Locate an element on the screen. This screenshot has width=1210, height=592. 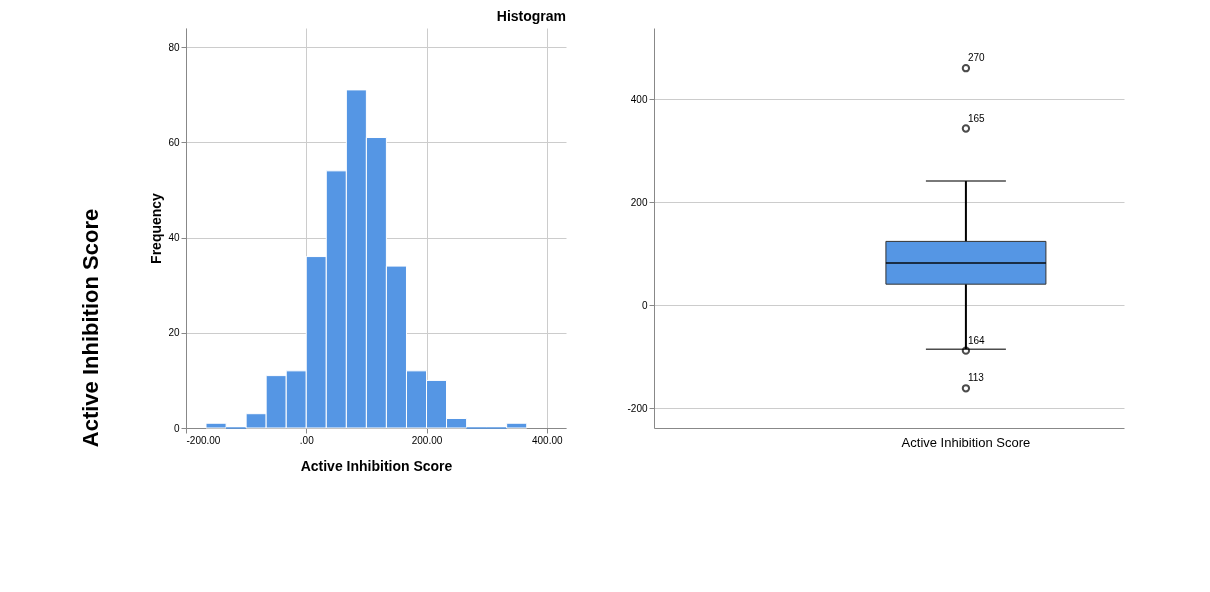
y-tick-label: 20 is located at coordinates (174, 333).